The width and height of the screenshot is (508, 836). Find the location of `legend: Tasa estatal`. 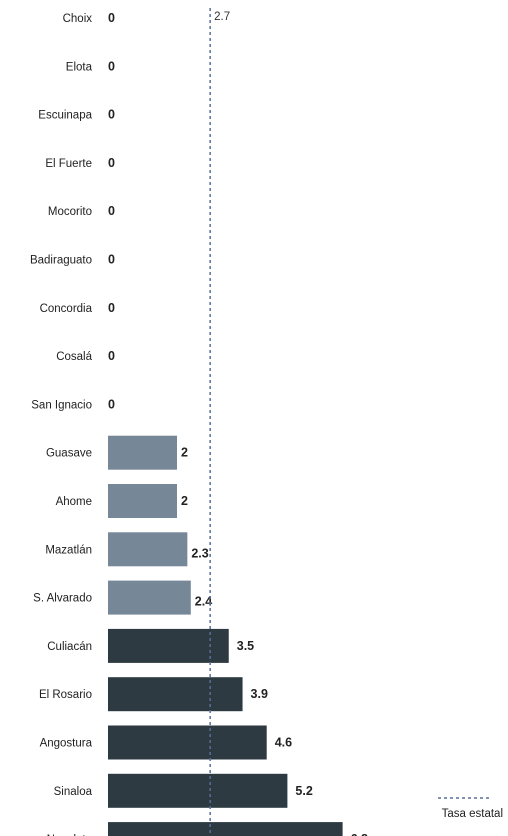

legend: Tasa estatal is located at coordinates (470, 808).